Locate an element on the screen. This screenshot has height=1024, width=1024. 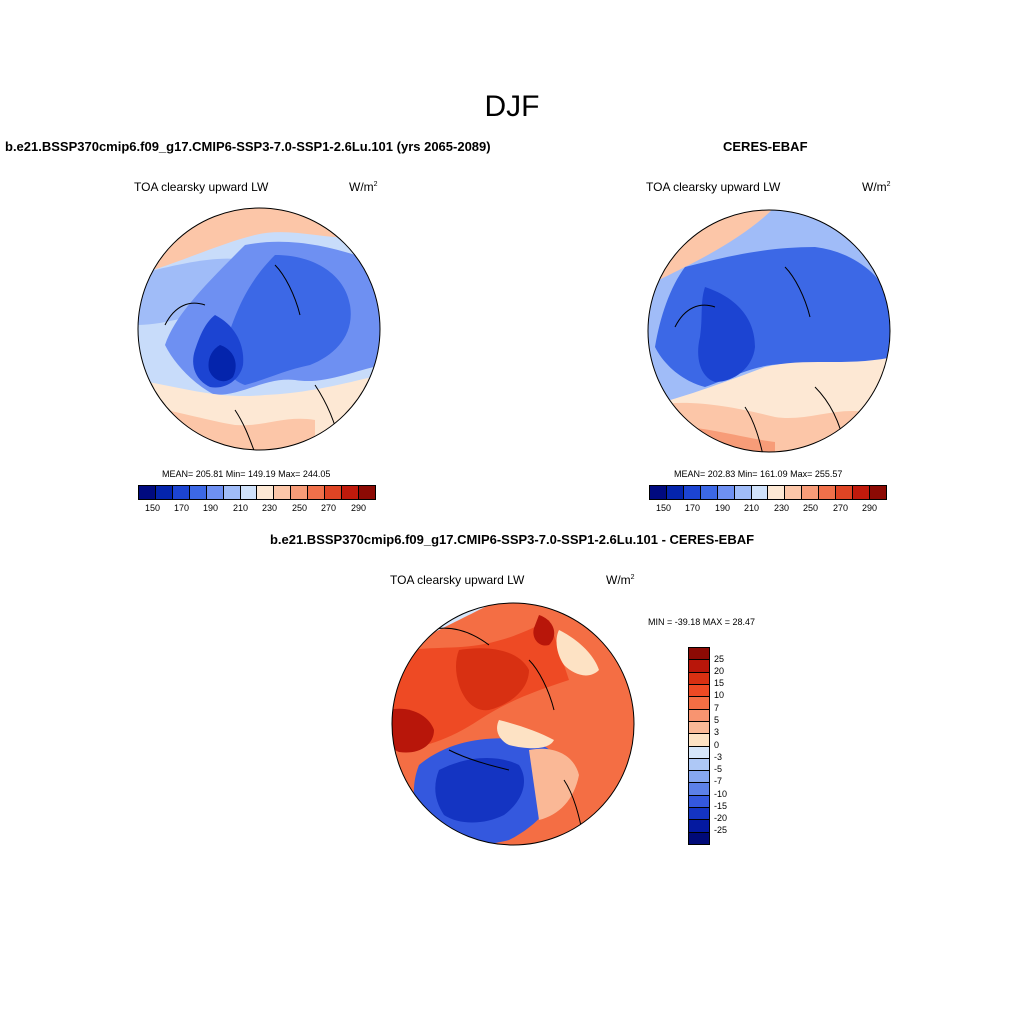
panel2-colorbar is located at coordinates (768, 492).